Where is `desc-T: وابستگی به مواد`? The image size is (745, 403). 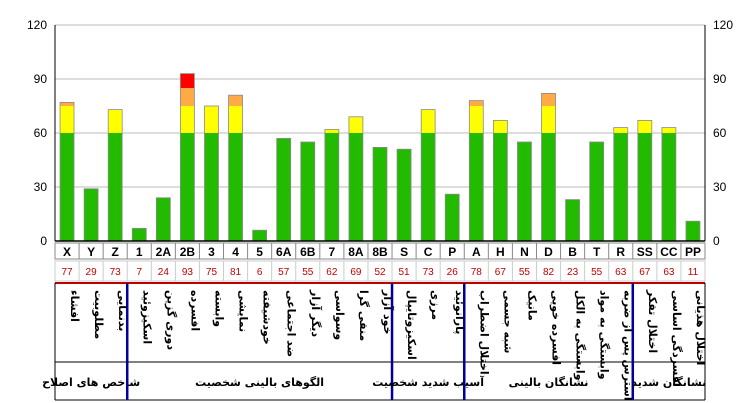 desc-T: وابستگی به مواد is located at coordinates (604, 335).